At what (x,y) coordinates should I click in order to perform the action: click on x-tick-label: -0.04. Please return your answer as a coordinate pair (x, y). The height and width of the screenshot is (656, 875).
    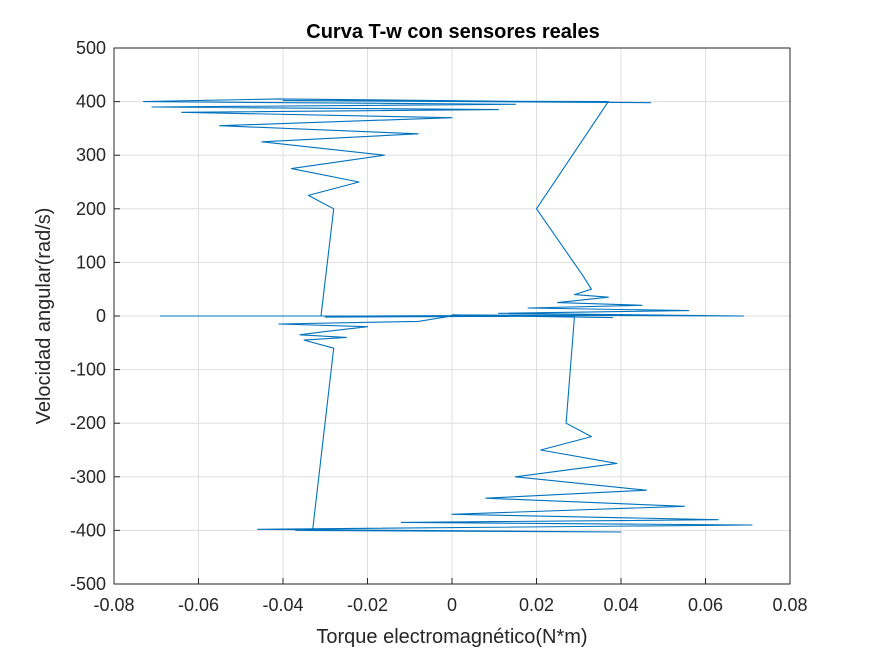
    Looking at the image, I should click on (282, 605).